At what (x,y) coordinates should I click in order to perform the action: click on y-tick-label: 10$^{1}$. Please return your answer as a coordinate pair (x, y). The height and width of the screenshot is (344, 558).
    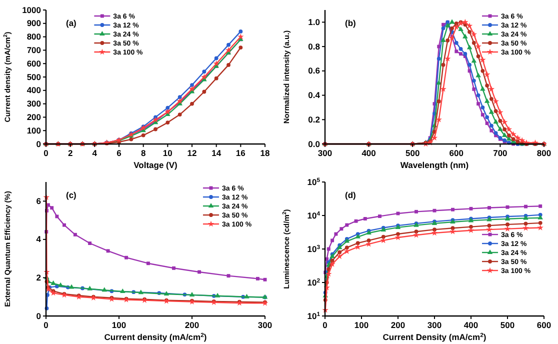
    Looking at the image, I should click on (314, 315).